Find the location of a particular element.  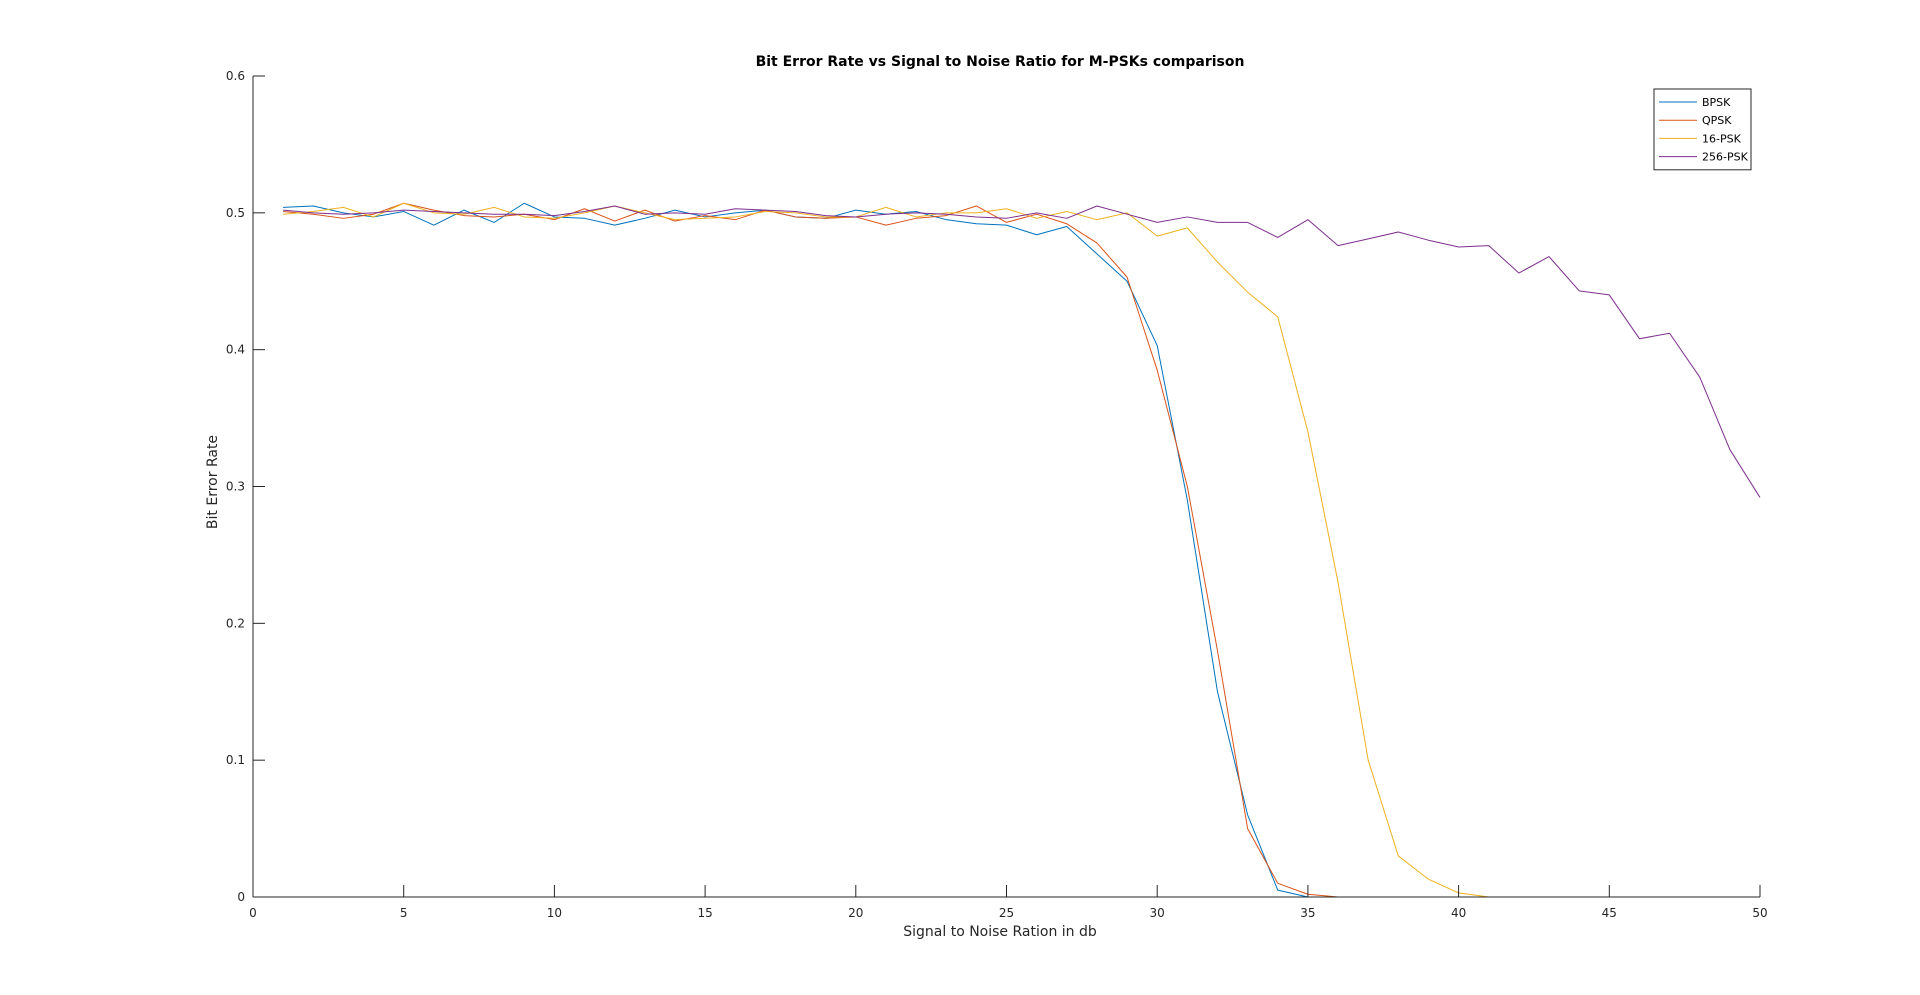

x-tick-label: 0 is located at coordinates (253, 913).